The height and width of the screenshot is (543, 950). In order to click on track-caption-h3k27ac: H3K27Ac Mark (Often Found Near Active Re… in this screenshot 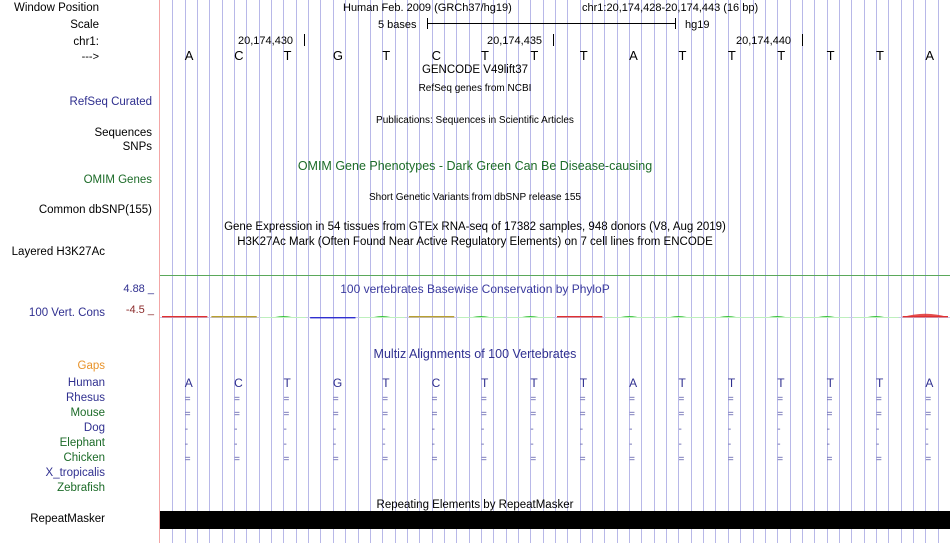, I will do `click(475, 242)`.